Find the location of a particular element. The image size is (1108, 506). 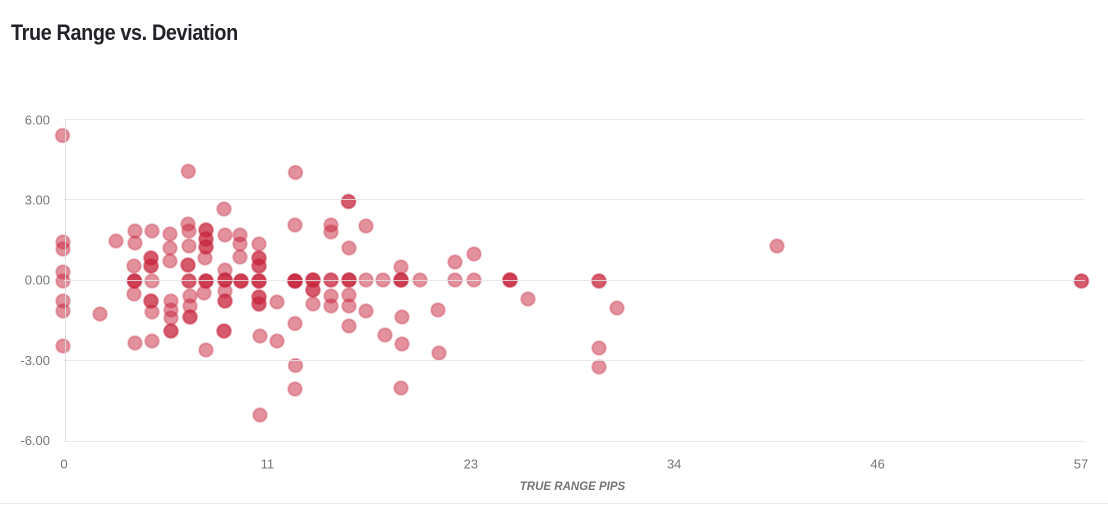

svg-text: TRUE RANGE PIPS is located at coordinates (573, 487).